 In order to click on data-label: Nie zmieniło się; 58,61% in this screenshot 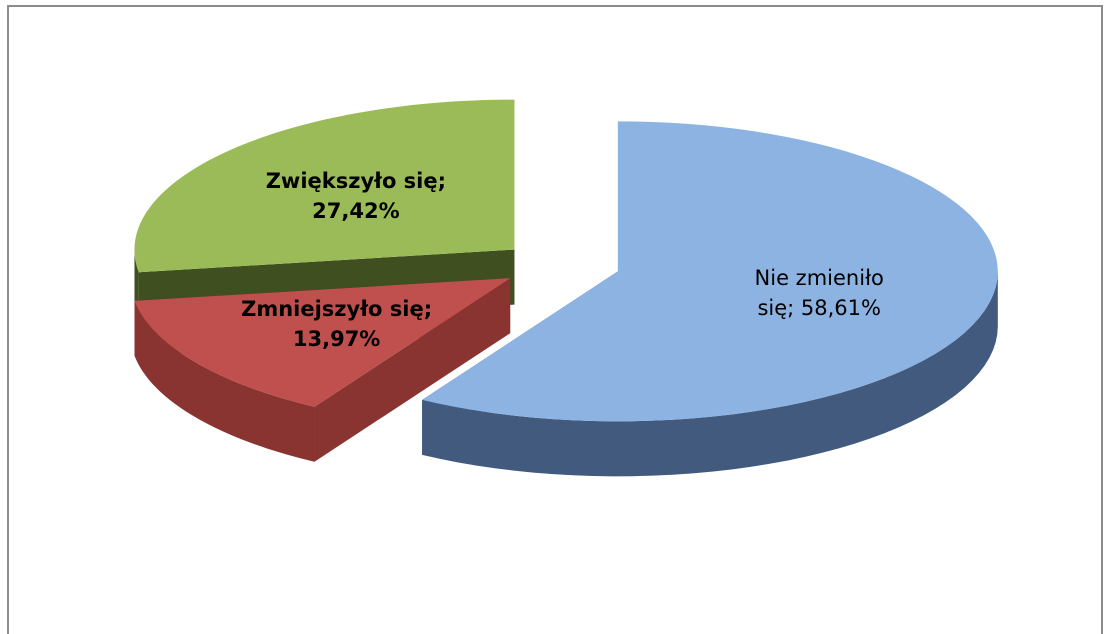, I will do `click(819, 293)`.